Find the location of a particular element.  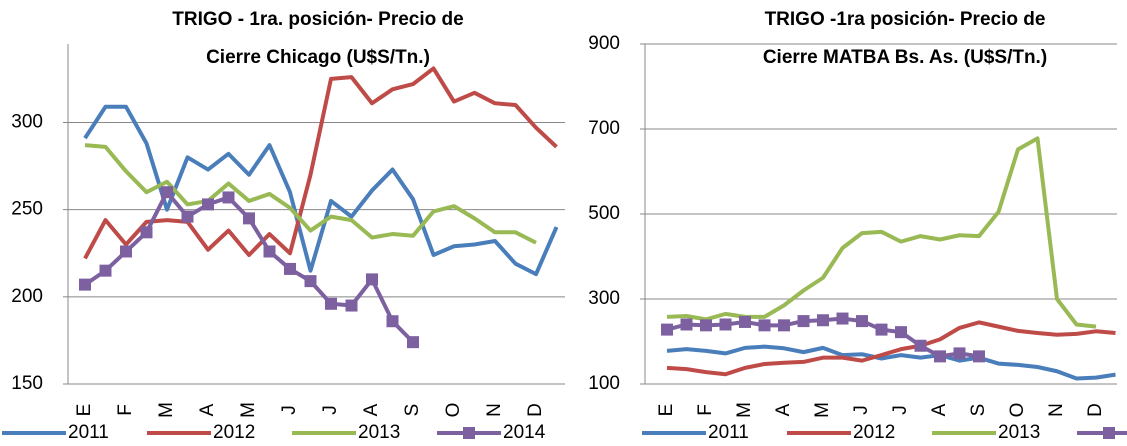

y-tick-label: 200 is located at coordinates (27, 296).